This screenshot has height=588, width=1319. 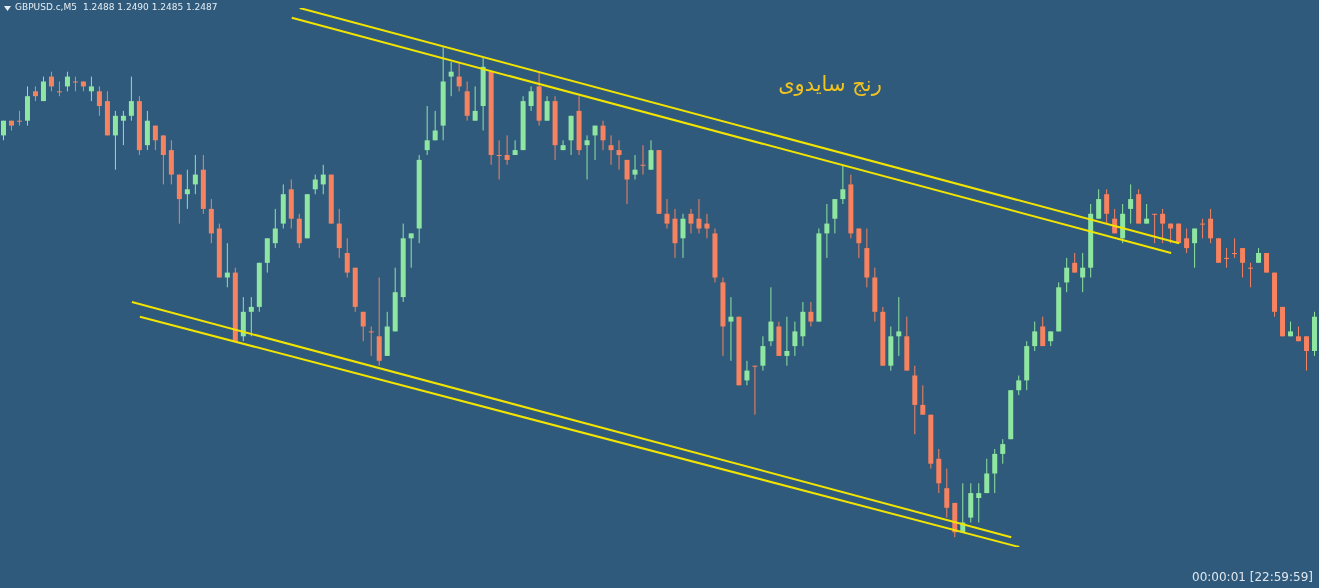 I want to click on annotation: رنج سایدوی, so click(x=830, y=84).